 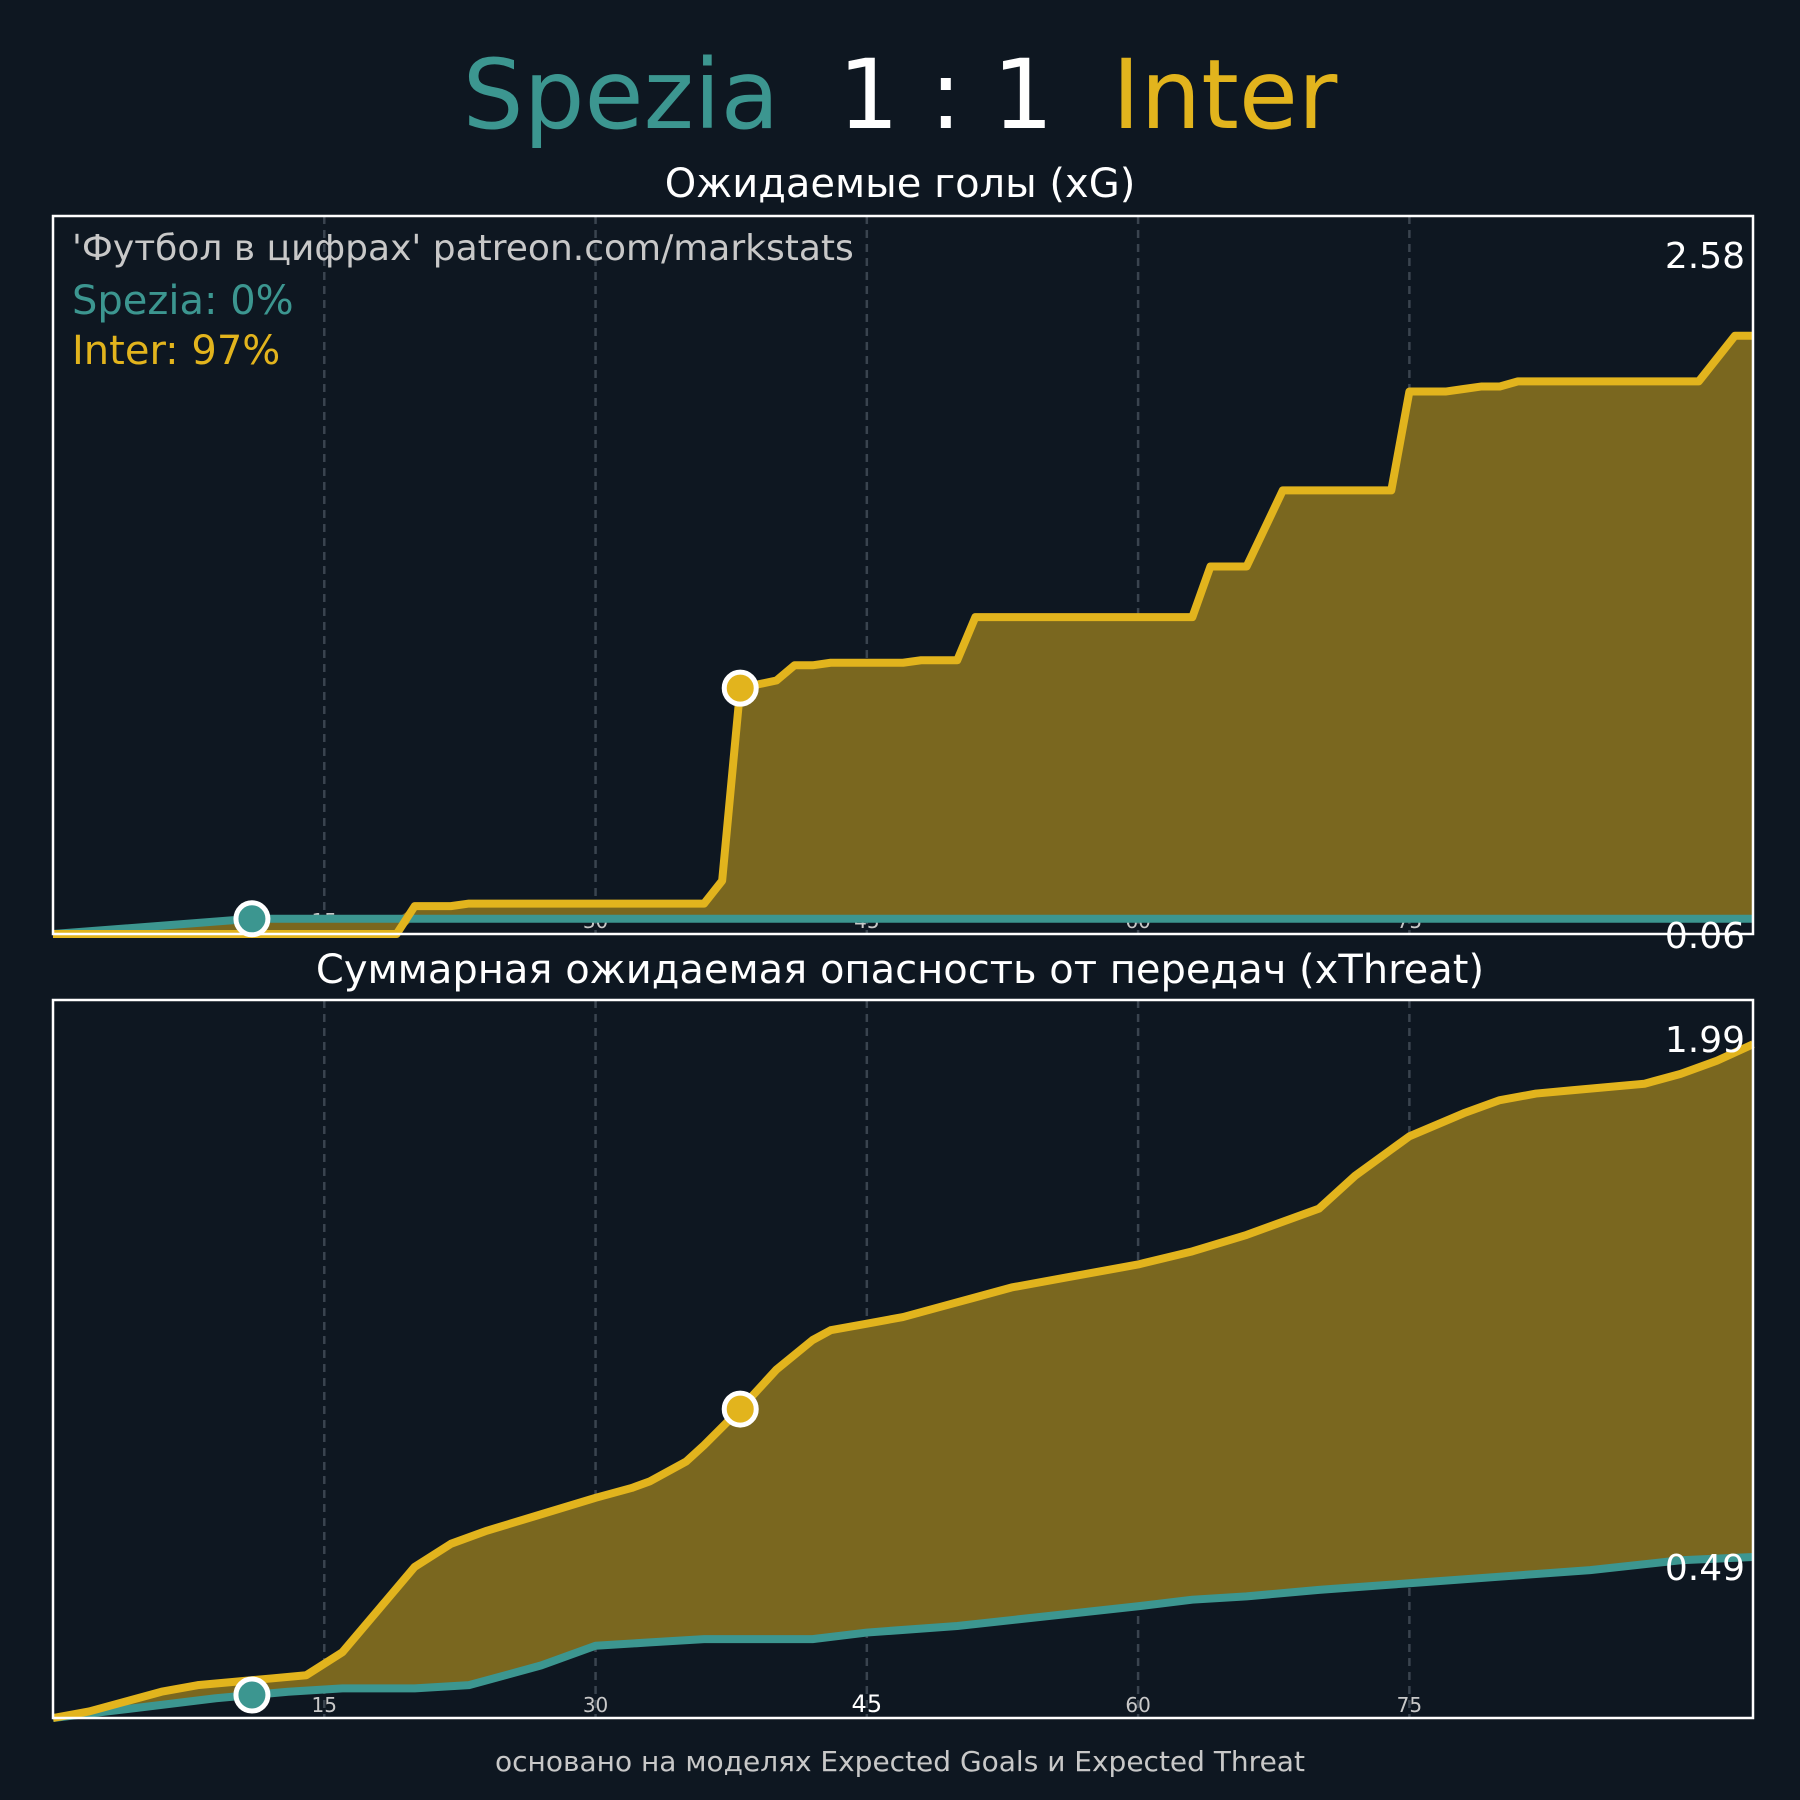 I want to click on xt-inter-total-label: 1.99, so click(x=1704, y=1040).